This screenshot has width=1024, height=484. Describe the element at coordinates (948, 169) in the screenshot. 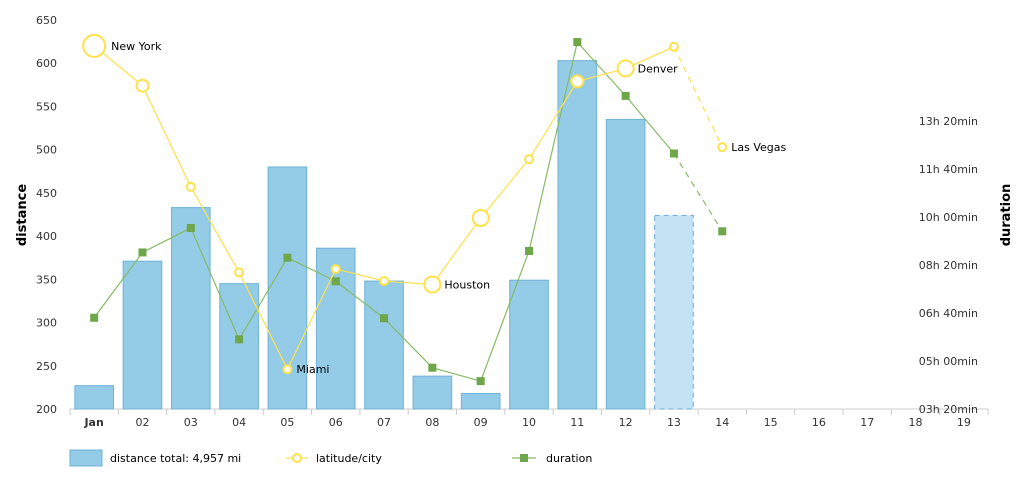

I see `y2-tick-label: 11h 40min` at that location.